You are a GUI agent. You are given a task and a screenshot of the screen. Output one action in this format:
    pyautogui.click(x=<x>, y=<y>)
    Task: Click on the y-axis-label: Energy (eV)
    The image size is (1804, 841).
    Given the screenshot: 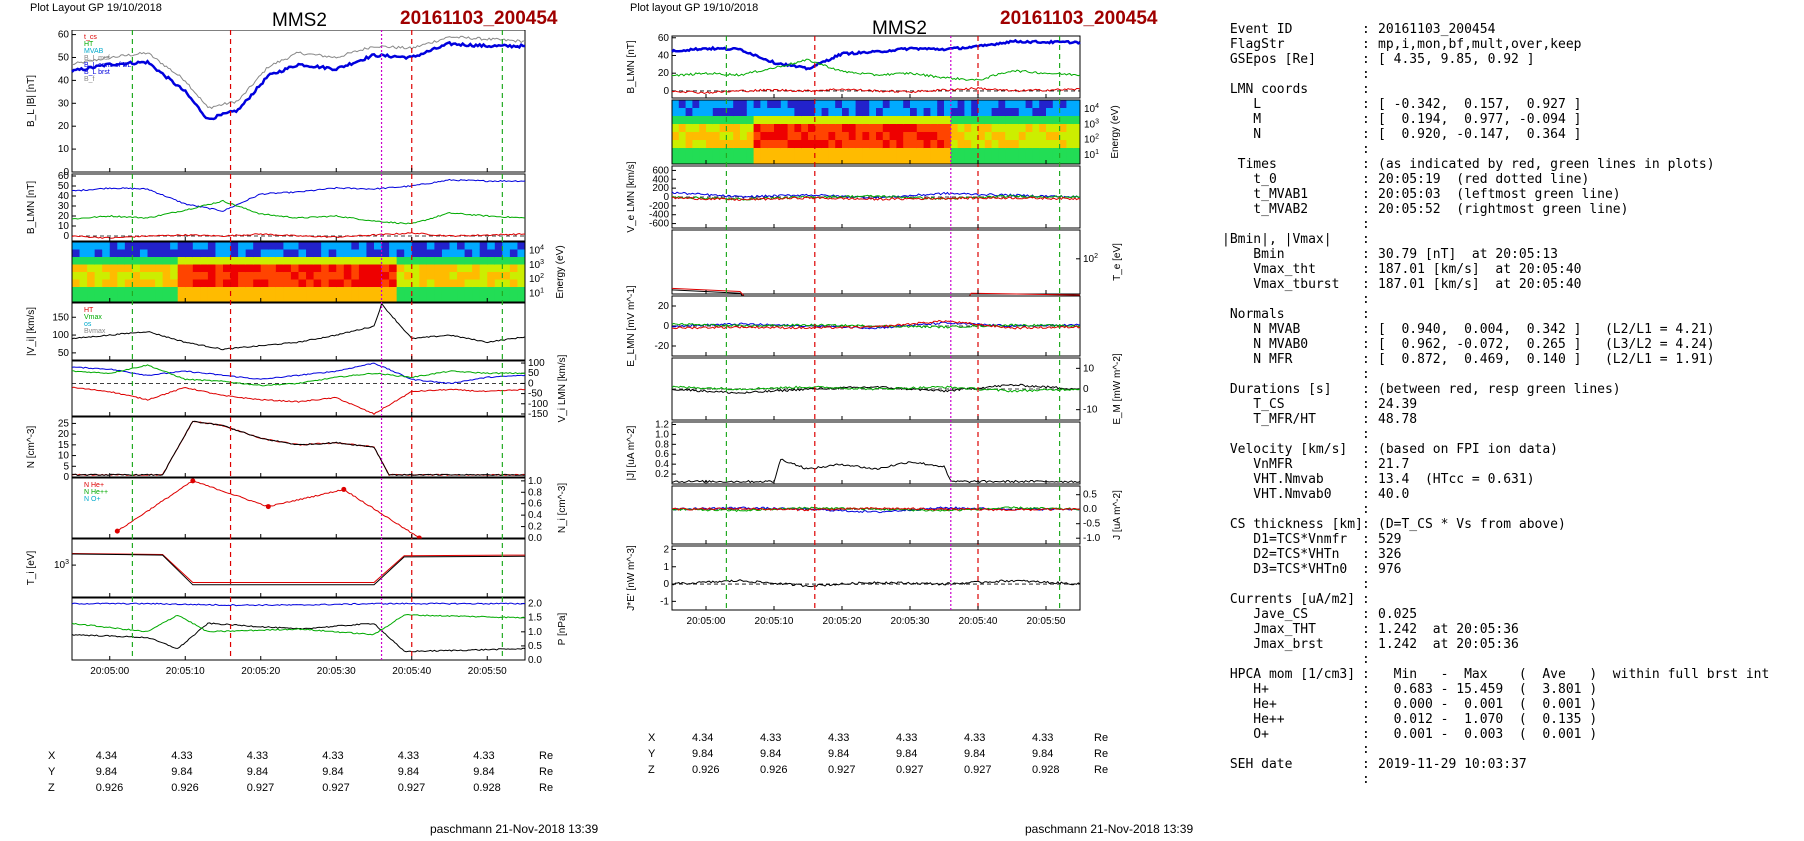 What is the action you would take?
    pyautogui.click(x=1115, y=131)
    